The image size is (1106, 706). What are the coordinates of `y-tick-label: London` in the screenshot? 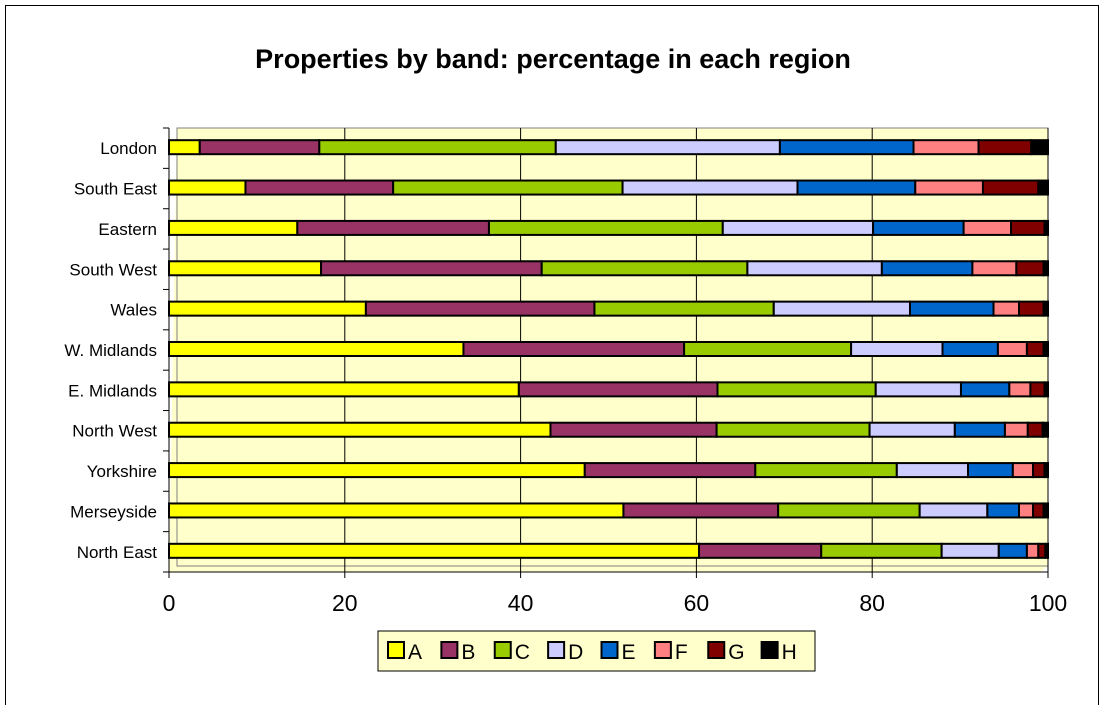 It's located at (128, 148).